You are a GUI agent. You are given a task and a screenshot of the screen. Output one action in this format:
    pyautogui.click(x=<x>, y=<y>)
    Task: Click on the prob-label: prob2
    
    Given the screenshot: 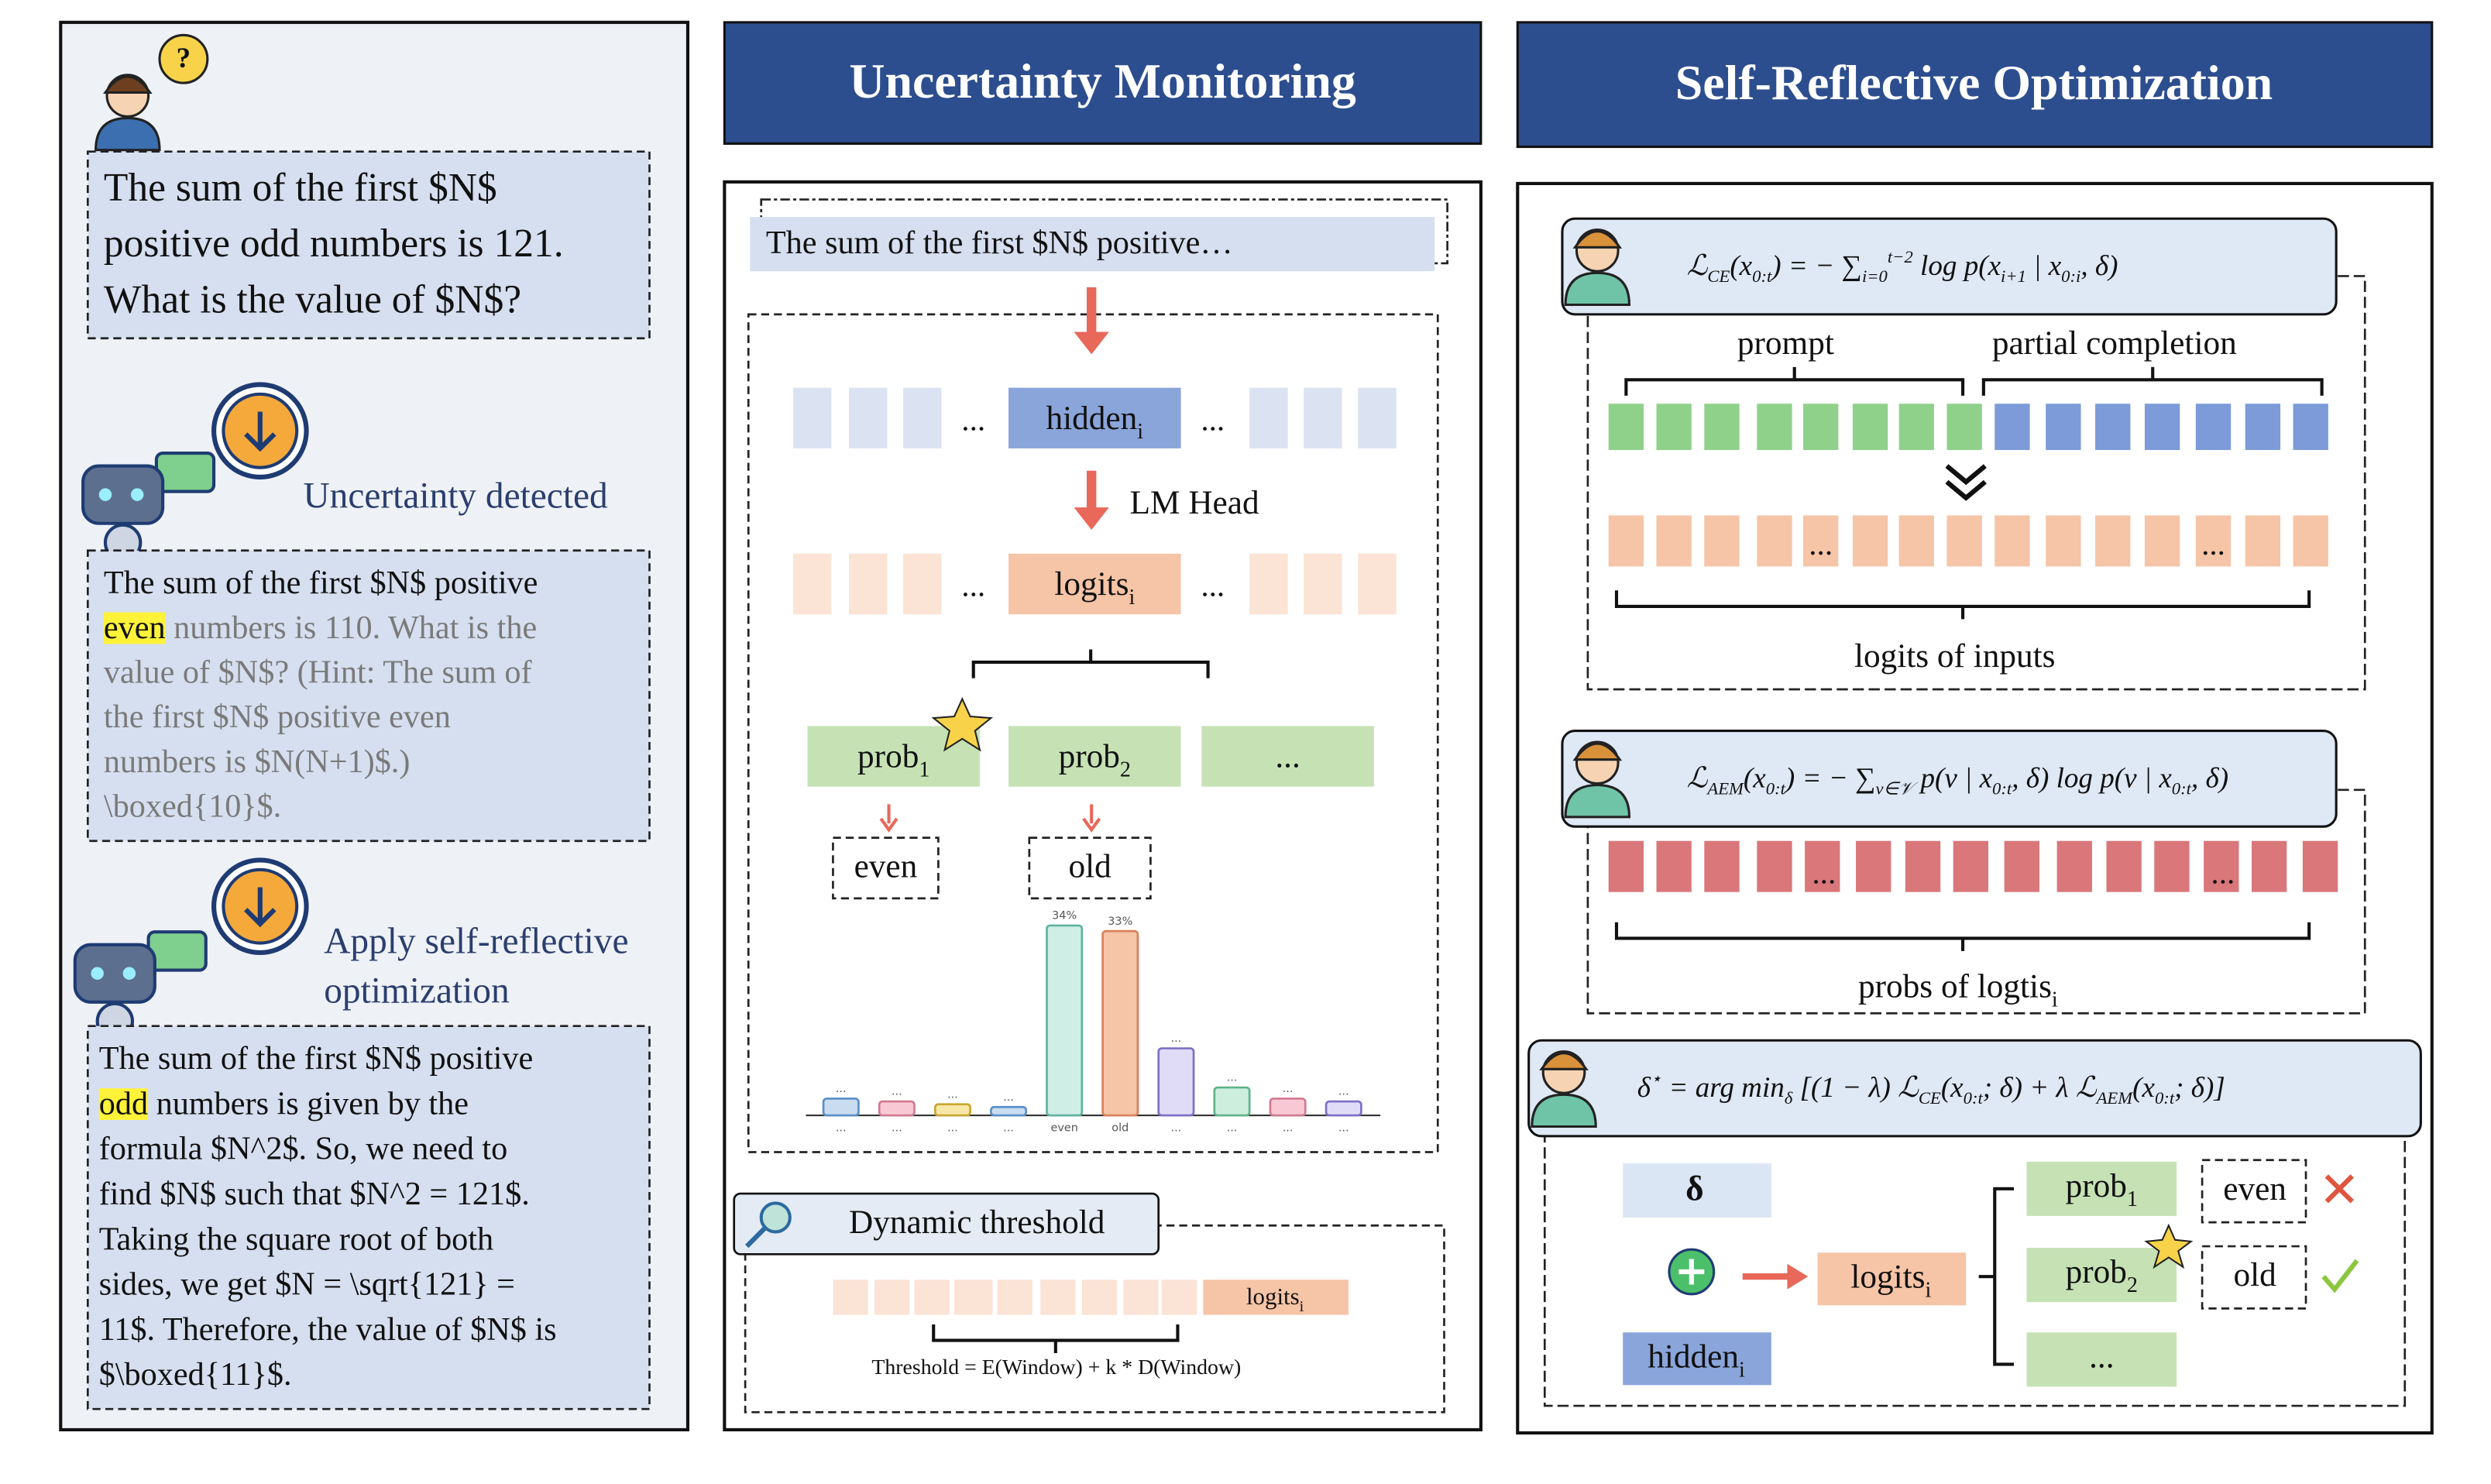 What is the action you would take?
    pyautogui.click(x=1095, y=760)
    